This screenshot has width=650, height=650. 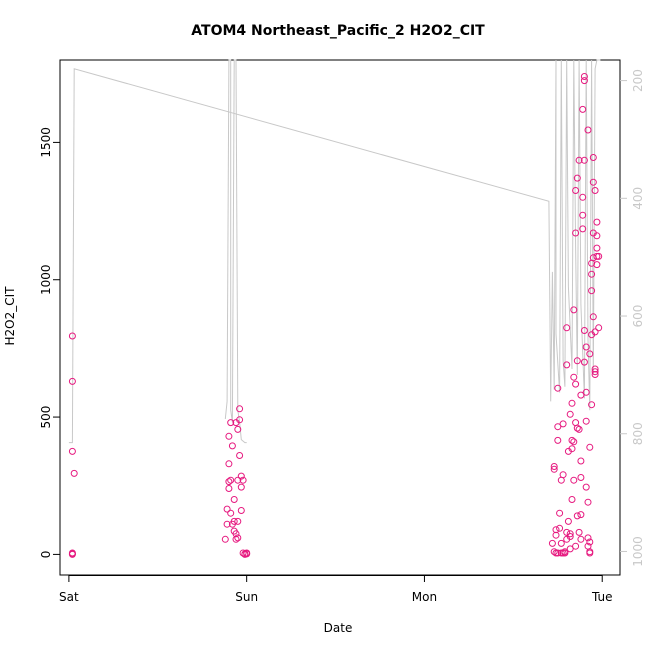 What do you see at coordinates (638, 433) in the screenshot?
I see `y2-tick-label: 800` at bounding box center [638, 433].